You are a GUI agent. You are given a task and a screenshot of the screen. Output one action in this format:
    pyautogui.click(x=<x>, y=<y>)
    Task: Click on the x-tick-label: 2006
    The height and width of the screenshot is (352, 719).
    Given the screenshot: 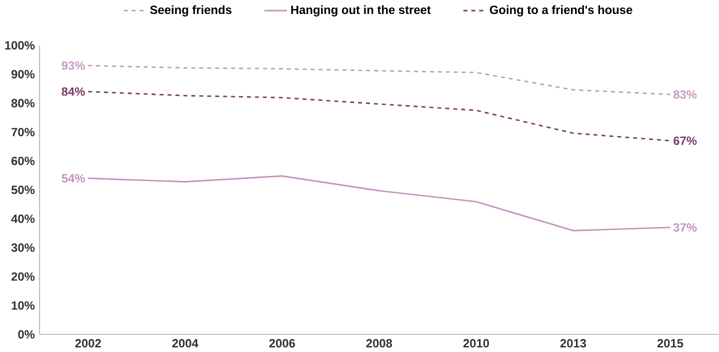 What is the action you would take?
    pyautogui.click(x=282, y=343)
    